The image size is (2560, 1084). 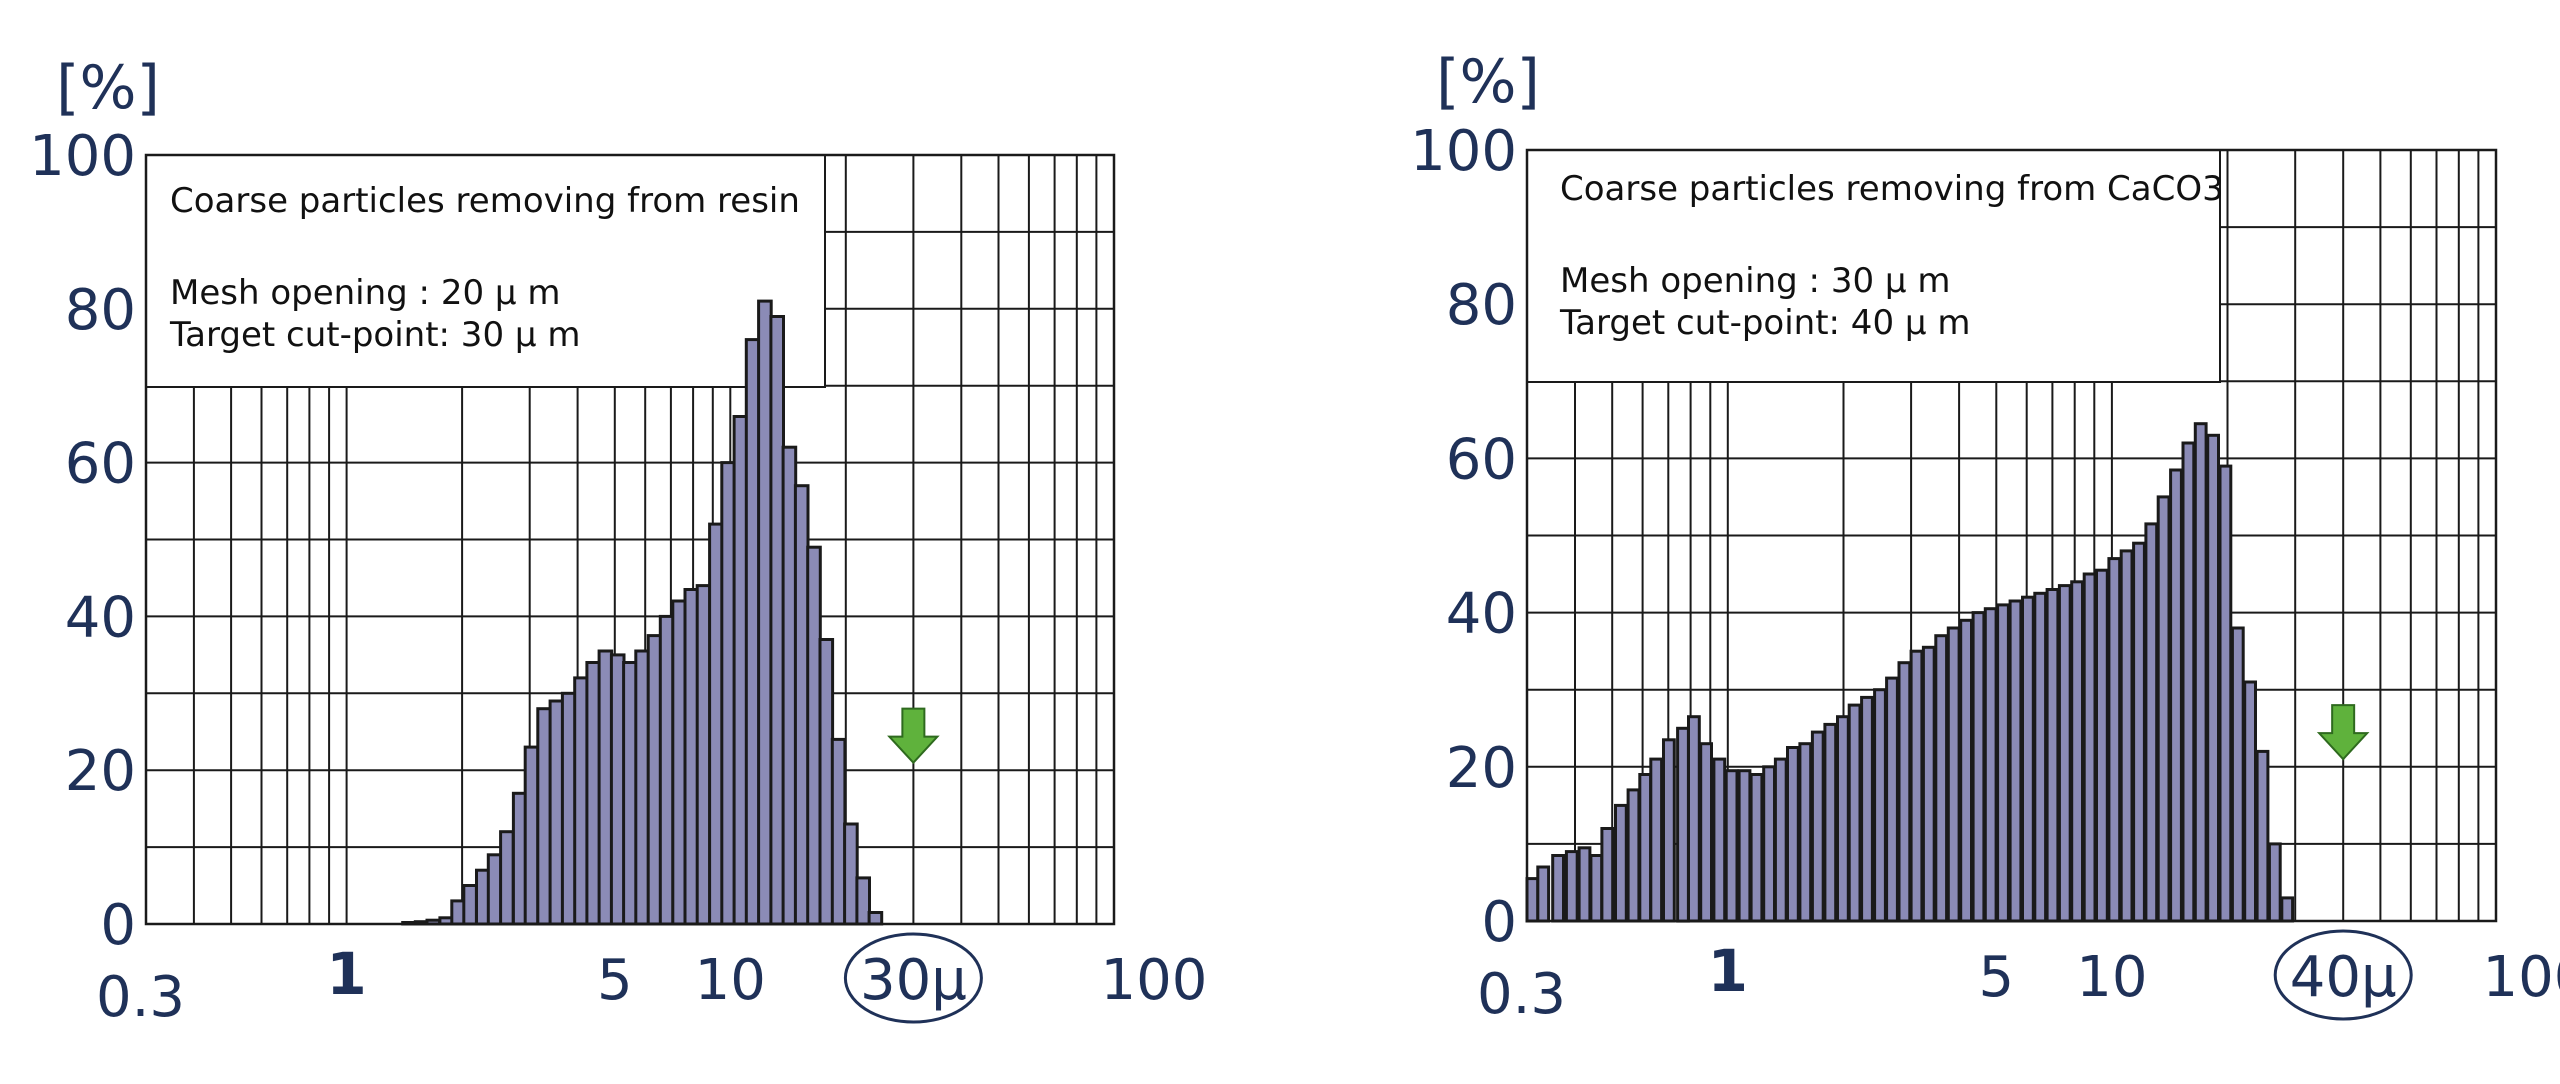 I want to click on y-tick-label: 40, so click(x=100, y=617).